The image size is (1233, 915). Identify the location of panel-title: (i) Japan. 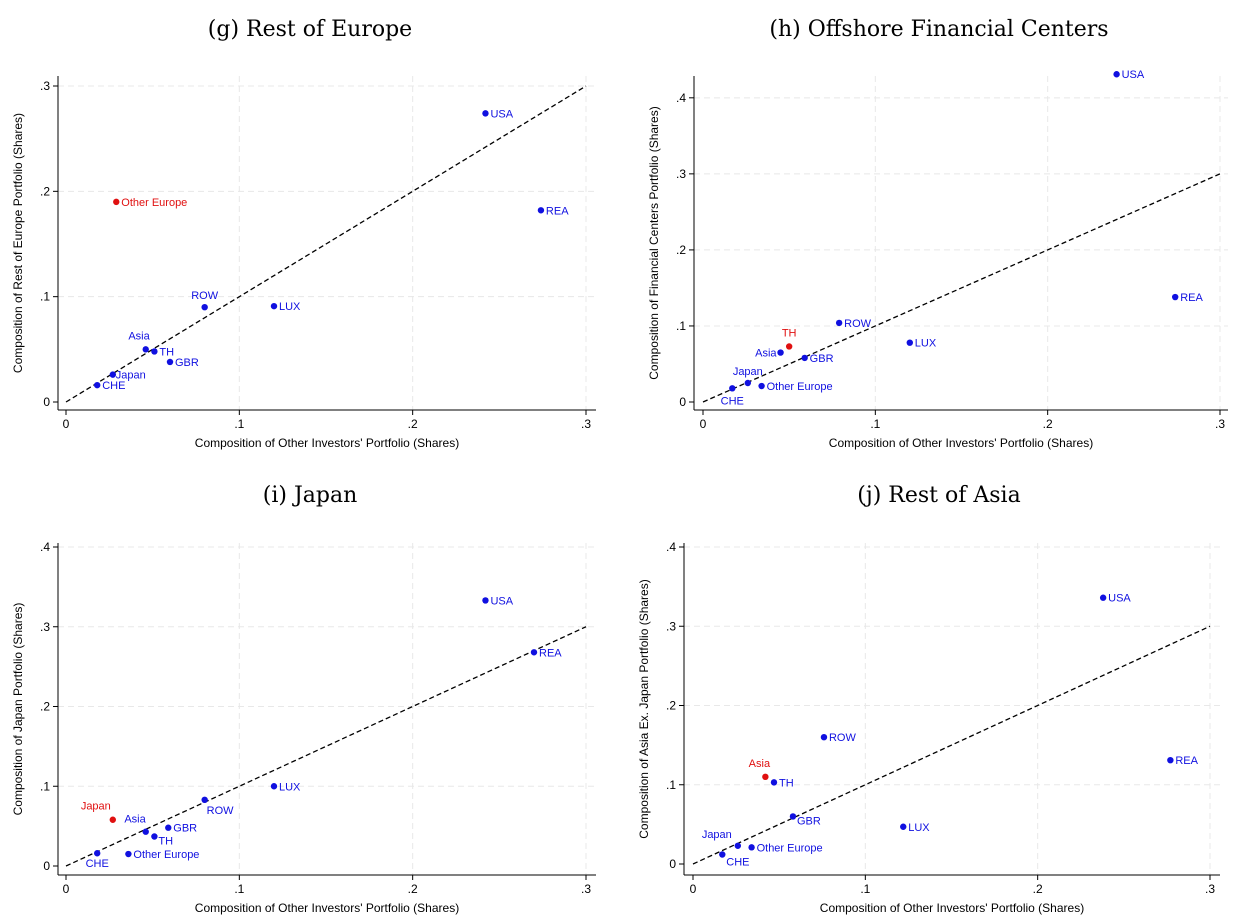
(310, 495).